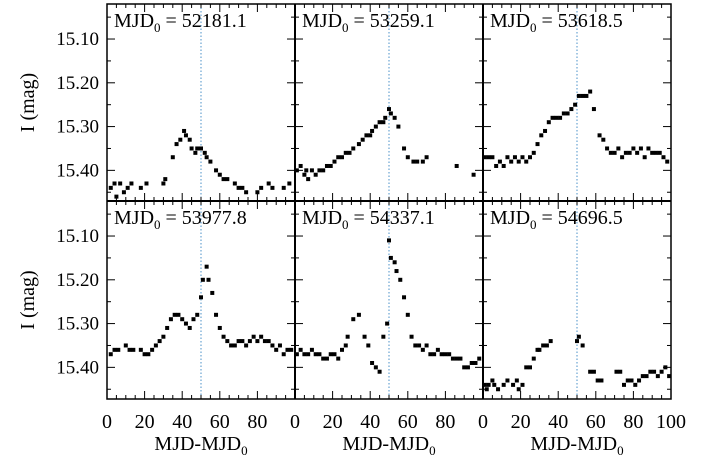 Image resolution: width=715 pixels, height=459 pixels. Describe the element at coordinates (556, 22) in the screenshot. I see `panel-label-3: MJD0 = 53618.5` at that location.